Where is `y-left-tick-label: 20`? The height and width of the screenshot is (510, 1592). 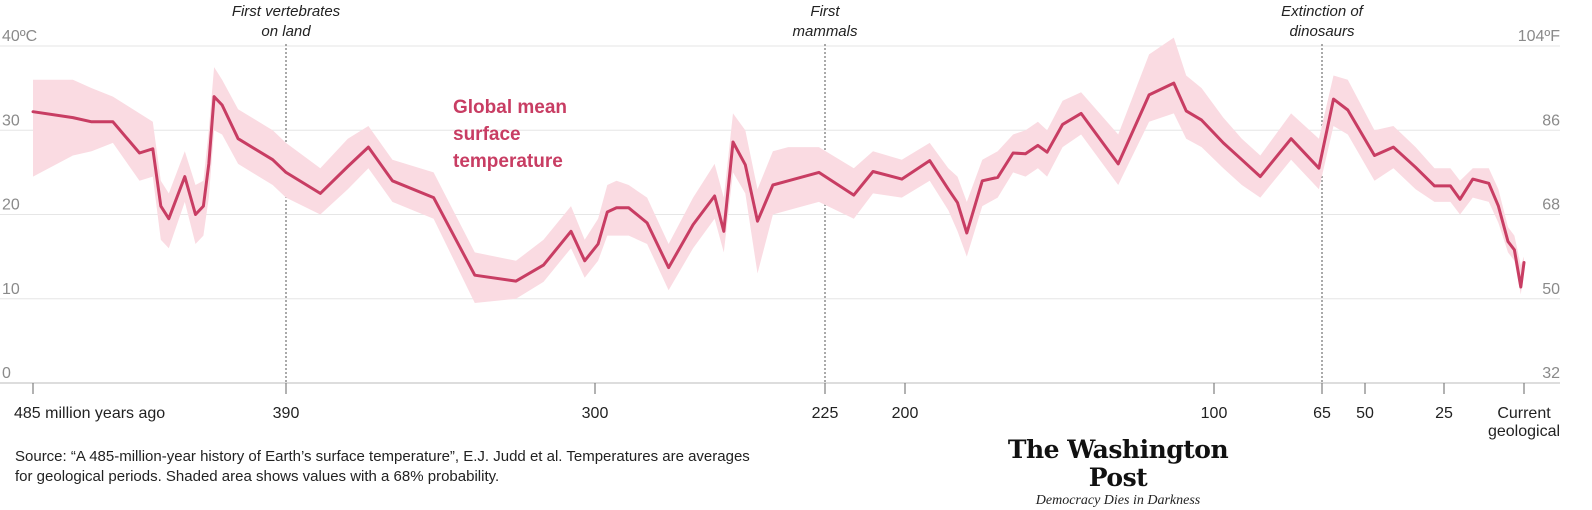
y-left-tick-label: 20 is located at coordinates (11, 205).